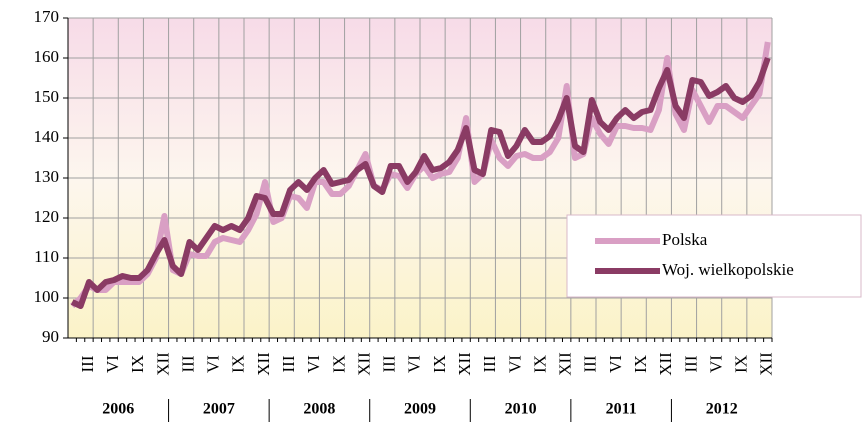 Image resolution: width=862 pixels, height=432 pixels. Describe the element at coordinates (219, 409) in the screenshot. I see `year-label: 2007` at that location.